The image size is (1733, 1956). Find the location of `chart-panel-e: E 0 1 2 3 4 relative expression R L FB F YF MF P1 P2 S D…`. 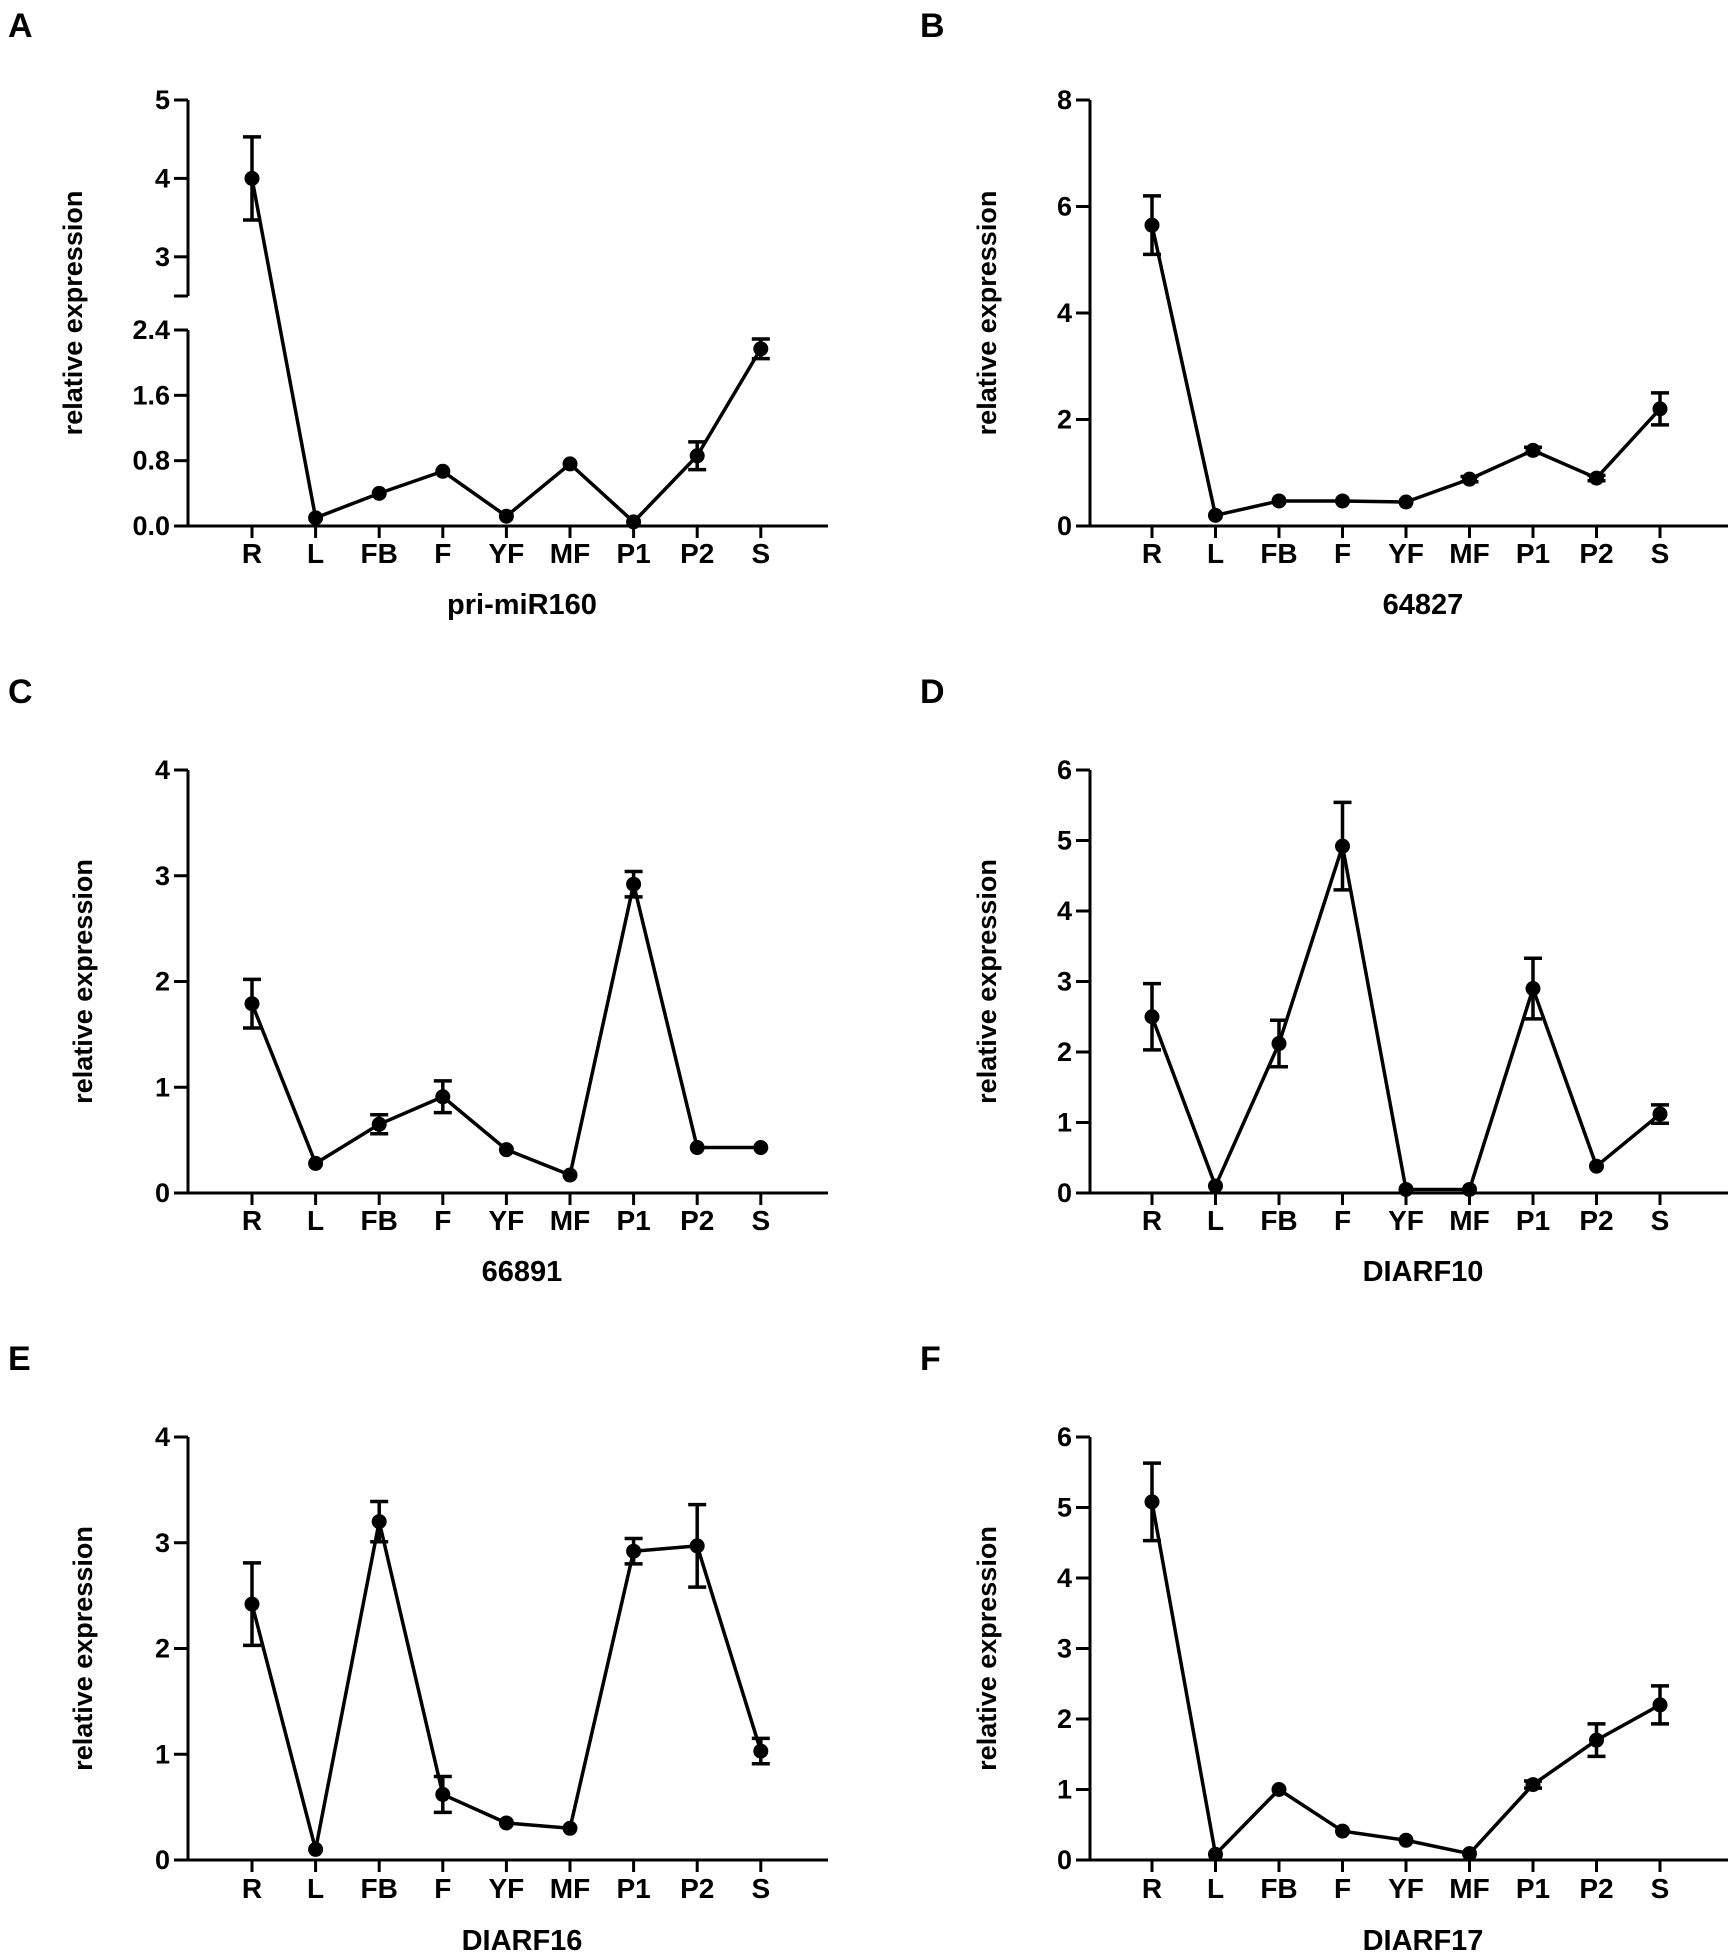

chart-panel-e: E 0 1 2 3 4 relative expression R L FB F YF MF P1 P2 S D… is located at coordinates (418, 1648).